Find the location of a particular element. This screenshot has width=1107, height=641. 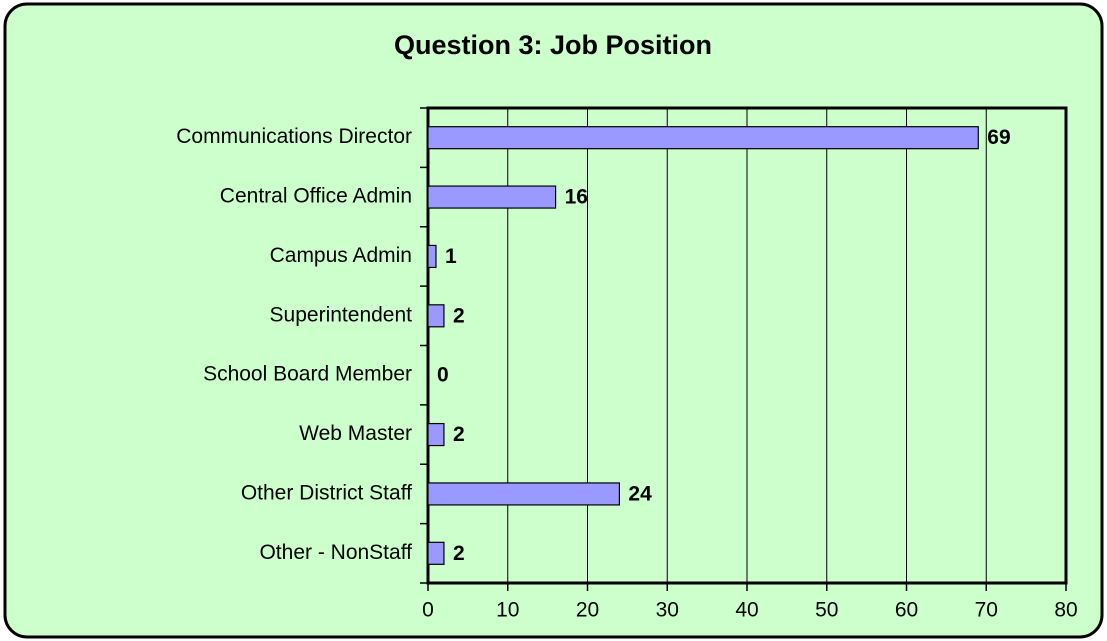

data-label: 69 is located at coordinates (998, 137).